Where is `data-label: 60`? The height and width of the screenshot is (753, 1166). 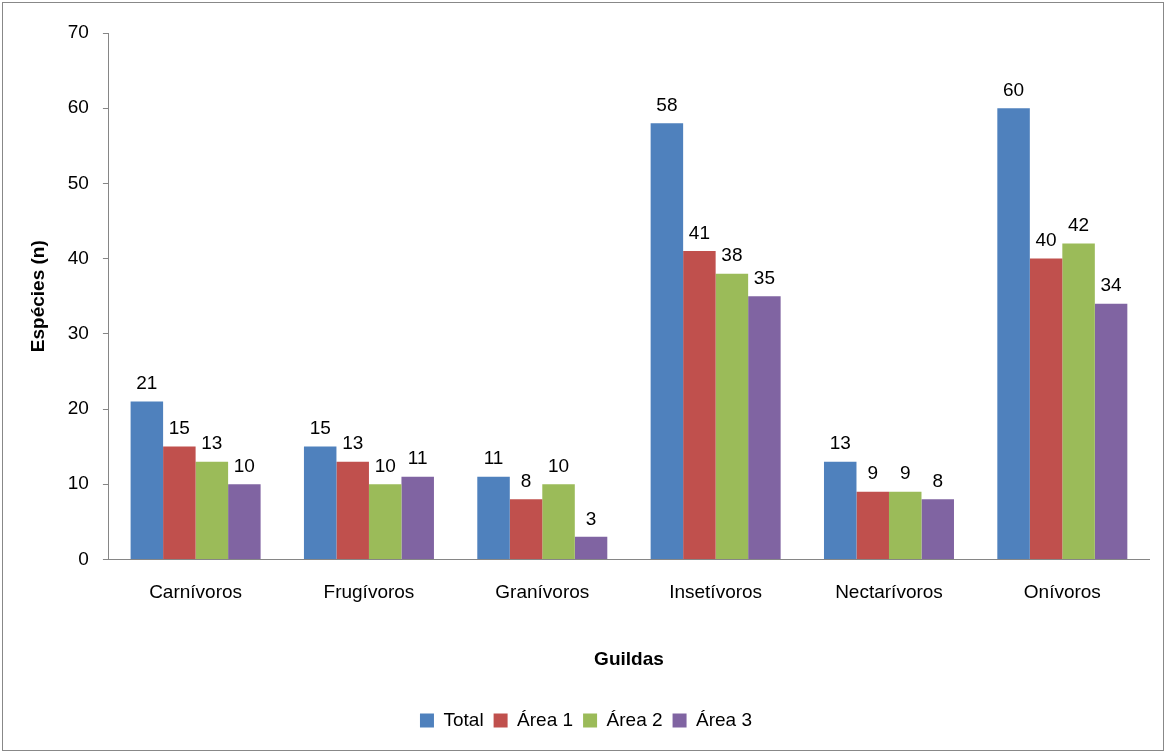
data-label: 60 is located at coordinates (1014, 89).